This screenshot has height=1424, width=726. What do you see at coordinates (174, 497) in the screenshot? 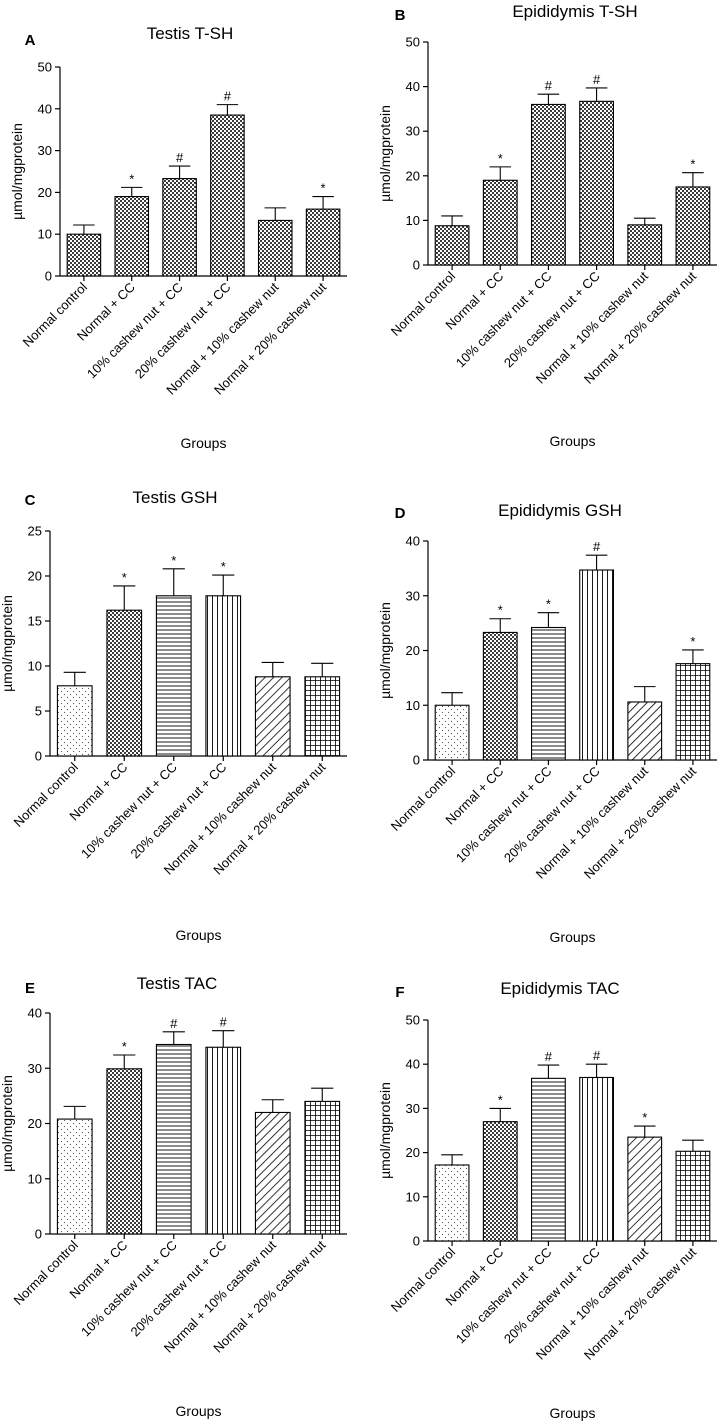
I see `chart-title: Testis GSH` at bounding box center [174, 497].